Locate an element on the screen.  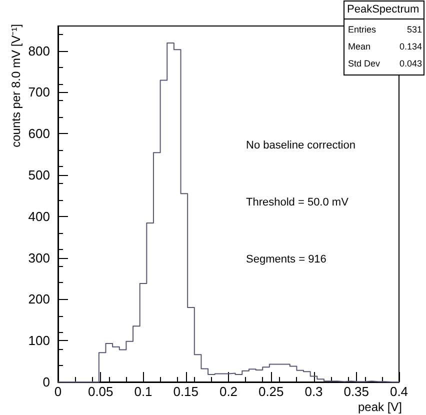
y-tick-label: 600 is located at coordinates (39, 134).